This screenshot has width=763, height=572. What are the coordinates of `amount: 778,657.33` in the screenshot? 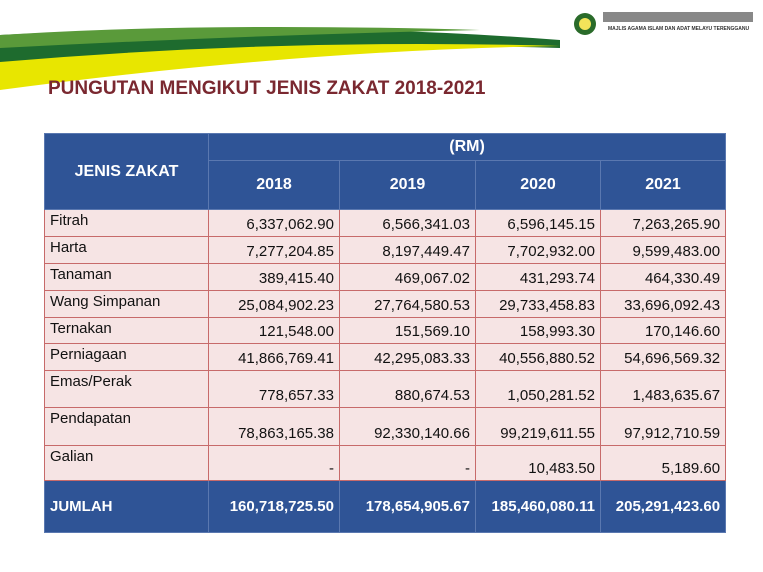 It's located at (274, 389).